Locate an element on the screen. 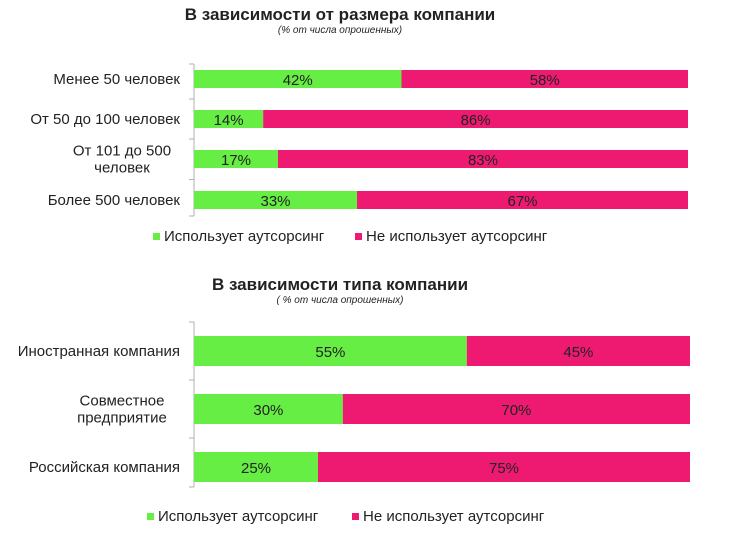 This screenshot has height=535, width=732. category-label: От 50 до 100 человек is located at coordinates (105, 119).